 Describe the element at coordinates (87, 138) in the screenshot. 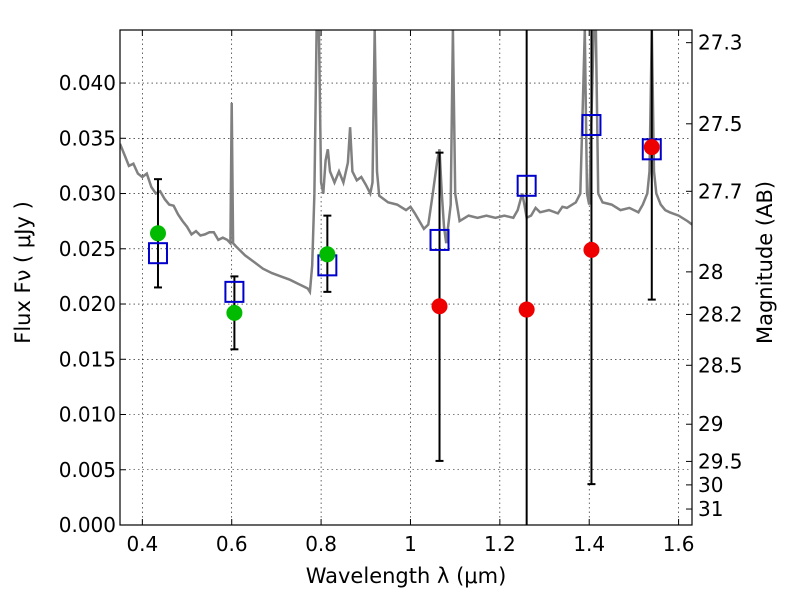

I see `y-tick-label: 0.035` at that location.